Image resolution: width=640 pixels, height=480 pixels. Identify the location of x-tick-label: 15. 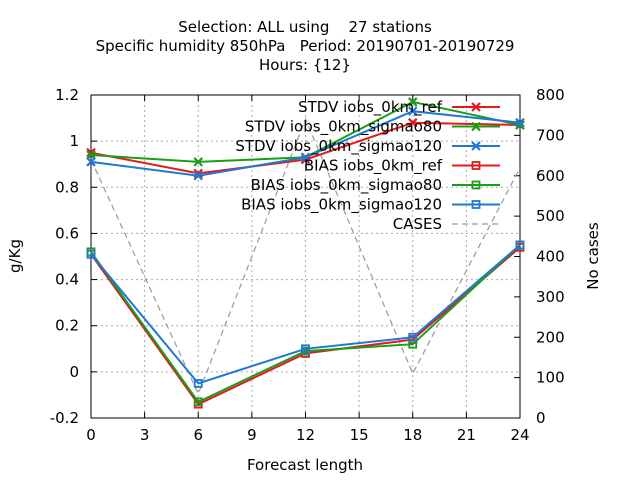
(359, 435).